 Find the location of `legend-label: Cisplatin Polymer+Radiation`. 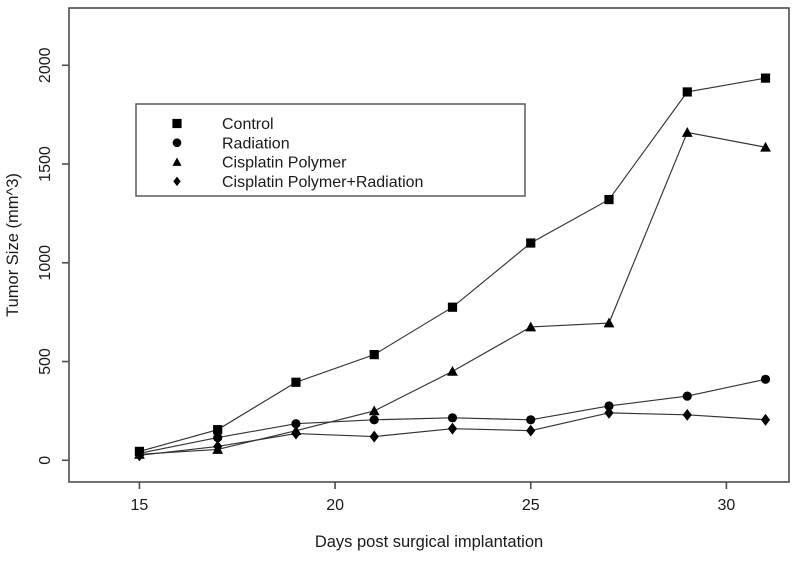

legend-label: Cisplatin Polymer+Radiation is located at coordinates (322, 182).